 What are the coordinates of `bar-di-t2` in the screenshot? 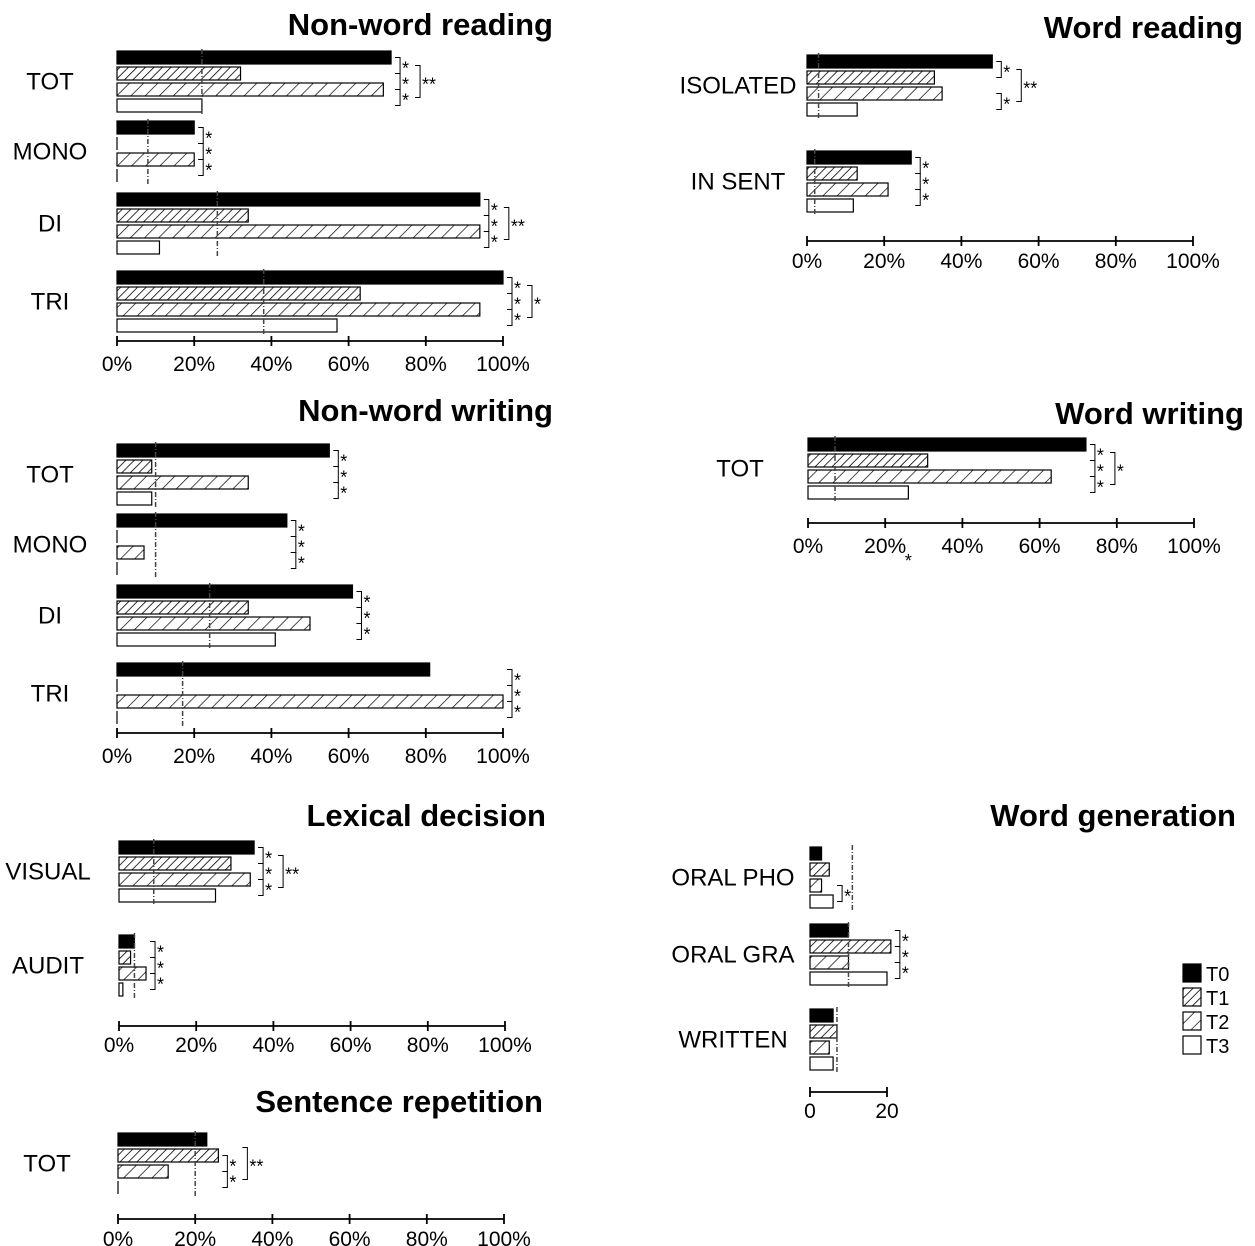 It's located at (213, 623).